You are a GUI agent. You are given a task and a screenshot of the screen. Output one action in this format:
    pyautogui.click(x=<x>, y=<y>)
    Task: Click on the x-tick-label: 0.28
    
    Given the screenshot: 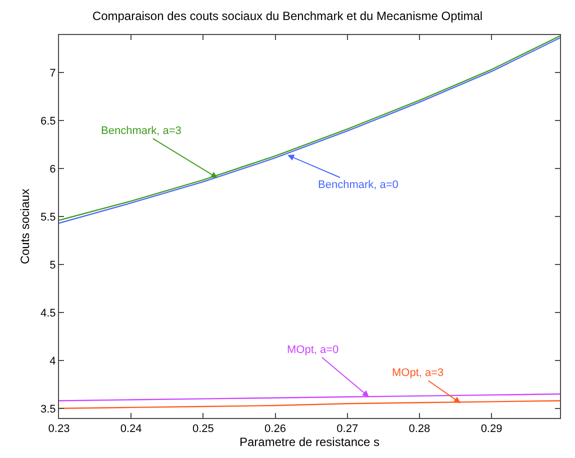 What is the action you would take?
    pyautogui.click(x=419, y=429)
    